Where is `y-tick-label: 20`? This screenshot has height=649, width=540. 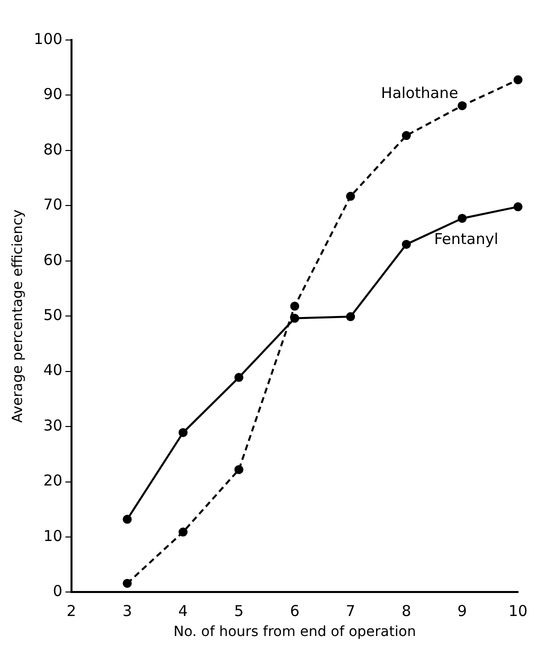
y-tick-label: 20 is located at coordinates (52, 481).